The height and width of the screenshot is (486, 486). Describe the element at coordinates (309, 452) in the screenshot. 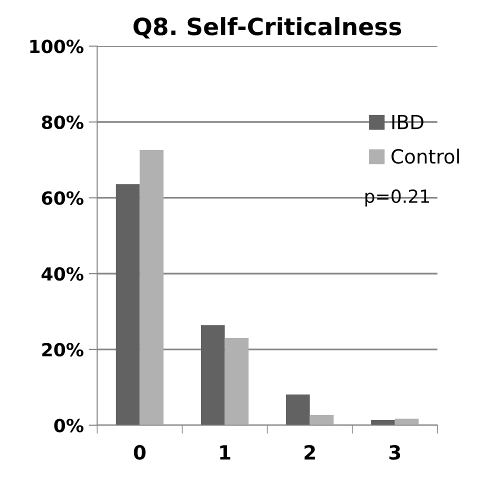

I see `x-tick-label: 2` at that location.